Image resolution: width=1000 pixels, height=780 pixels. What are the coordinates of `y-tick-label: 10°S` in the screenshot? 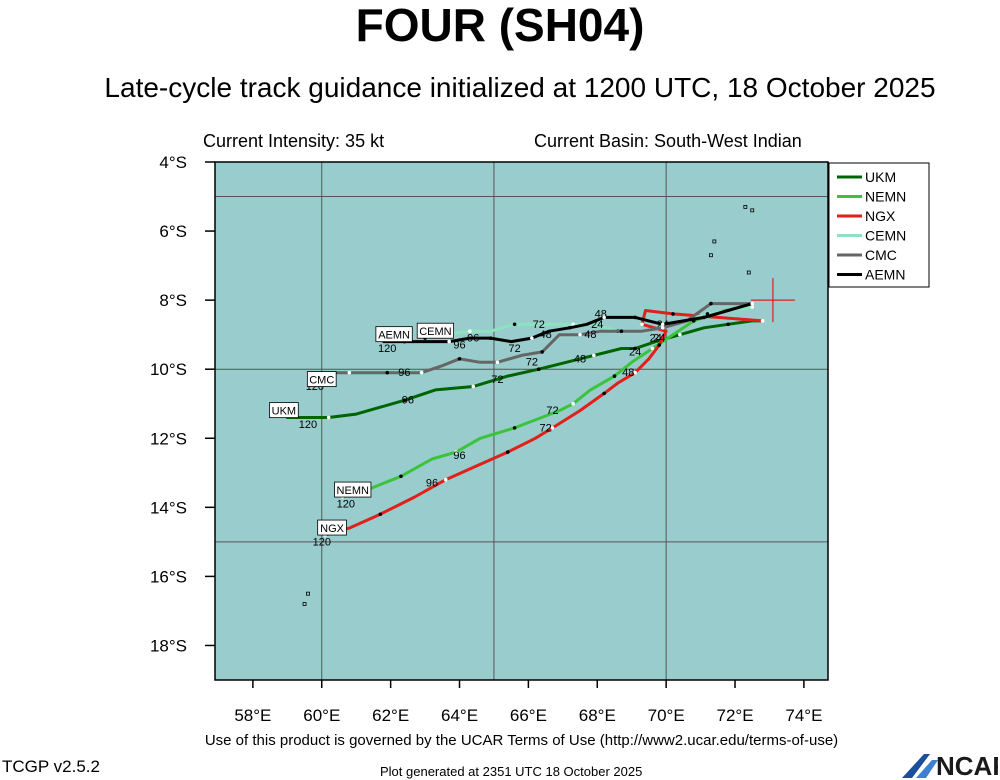 It's located at (168, 369).